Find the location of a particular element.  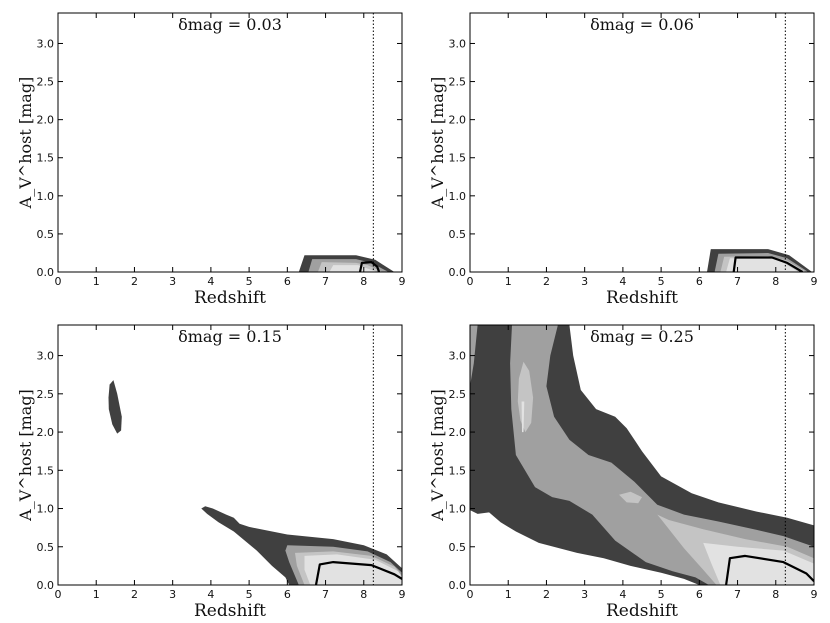

panel-title: δmag = 0.25 is located at coordinates (642, 336).